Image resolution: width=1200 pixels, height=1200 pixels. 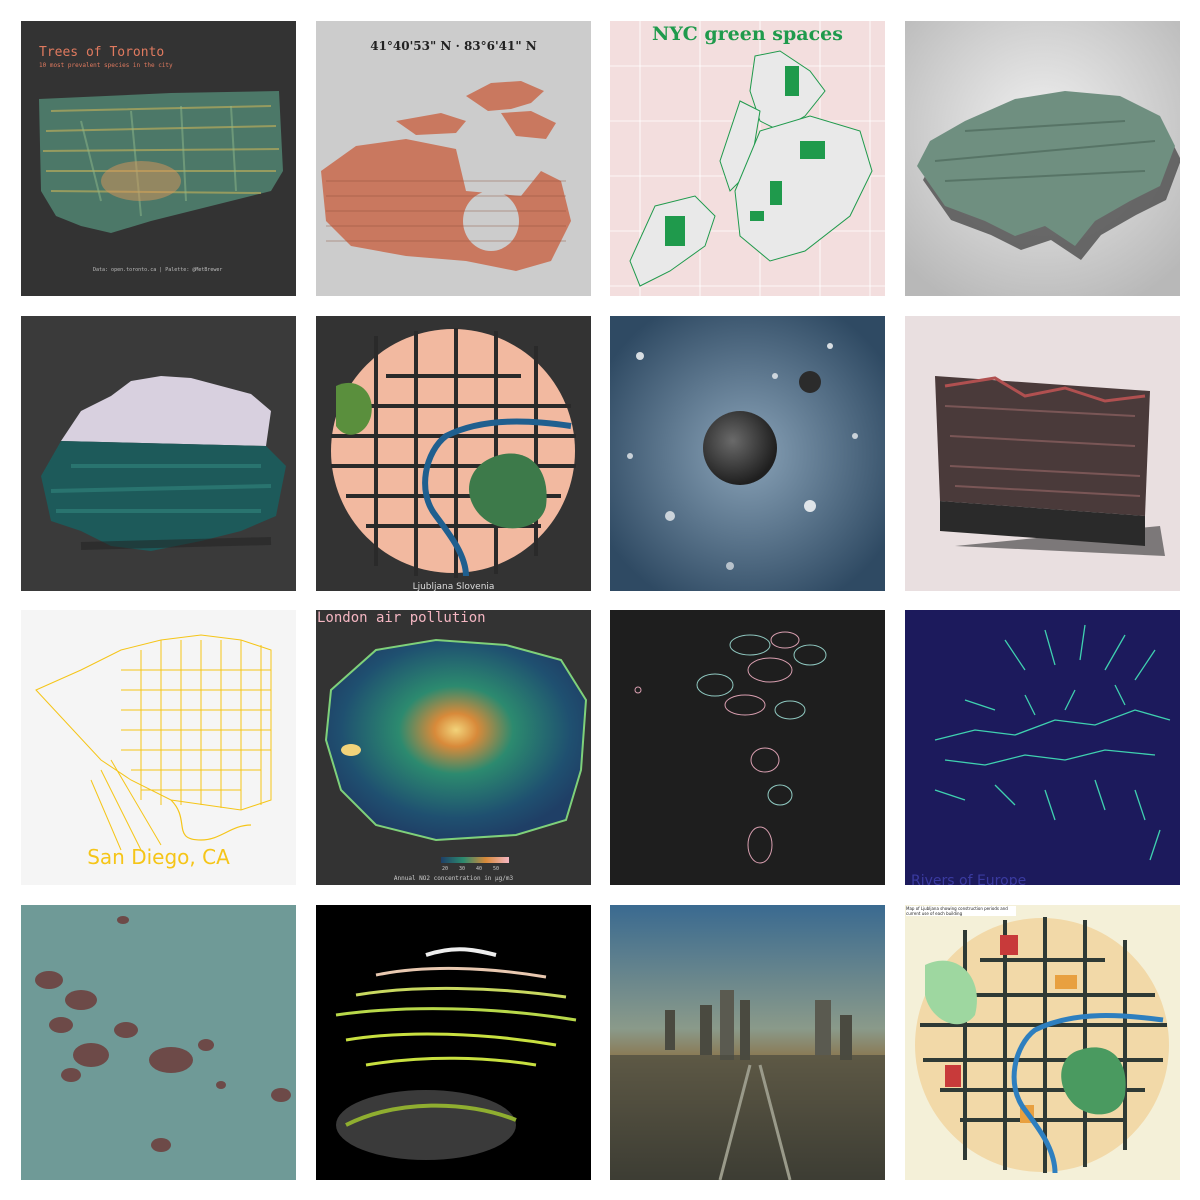 I want to click on voxel-relief-render, so click(x=163, y=463).